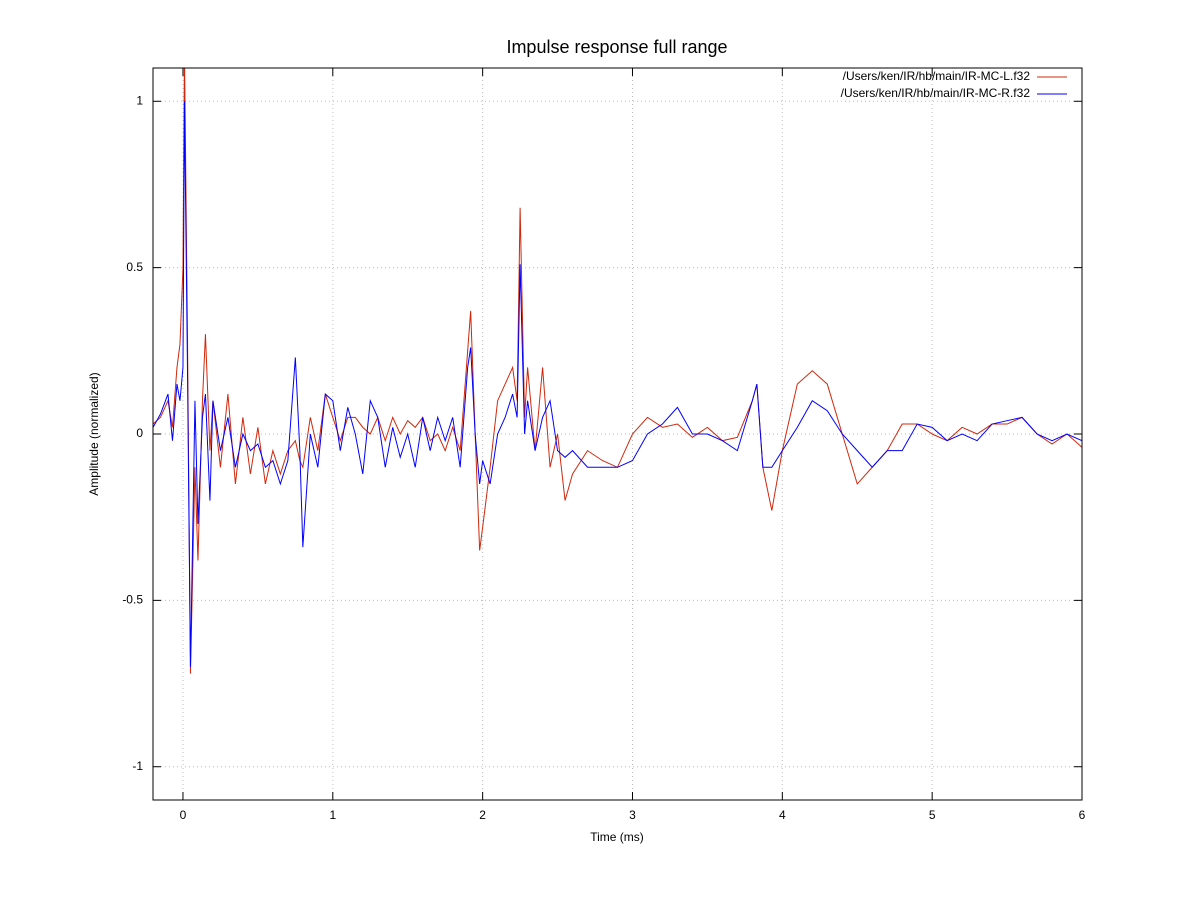  What do you see at coordinates (137, 766) in the screenshot?
I see `y-tick-label: -1` at bounding box center [137, 766].